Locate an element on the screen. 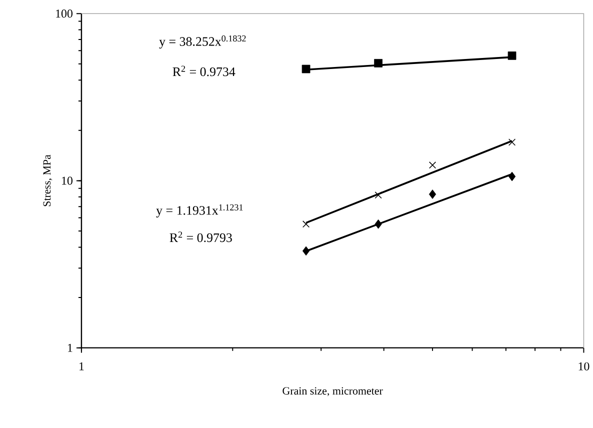 The image size is (593, 428). annotation: y = 38.252x$^{0.1832}$ is located at coordinates (202, 42).